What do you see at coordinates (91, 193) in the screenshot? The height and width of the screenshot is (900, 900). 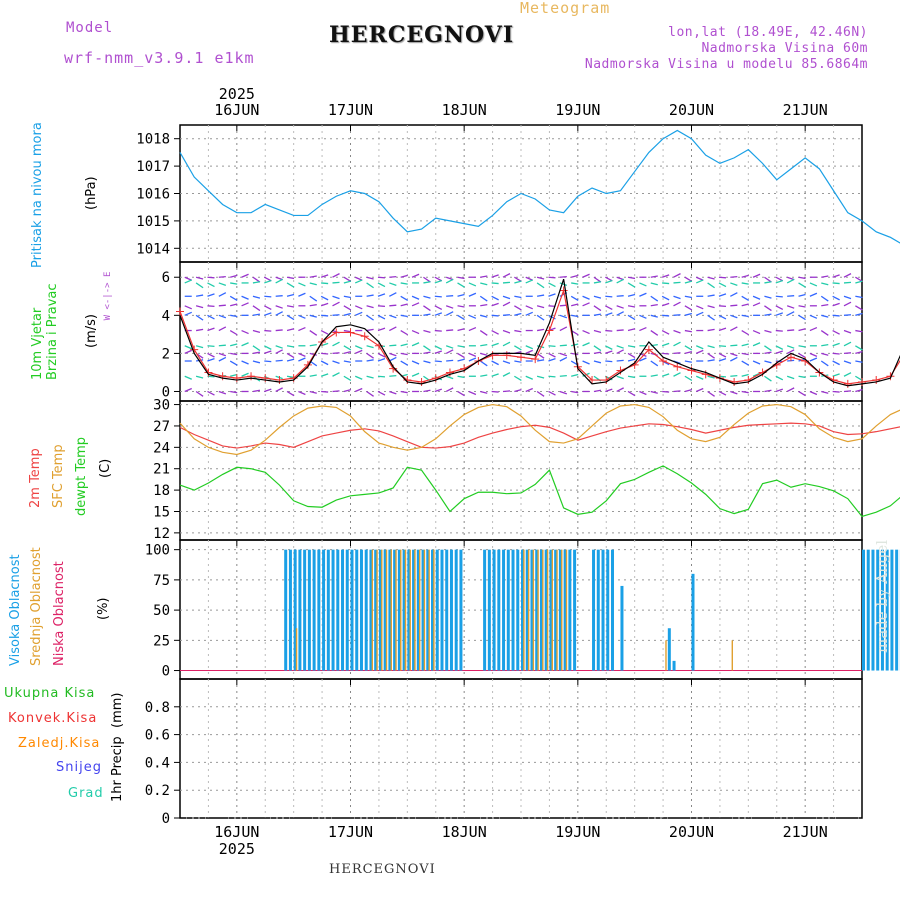 I see `pressure-unit: (hPa)` at bounding box center [91, 193].